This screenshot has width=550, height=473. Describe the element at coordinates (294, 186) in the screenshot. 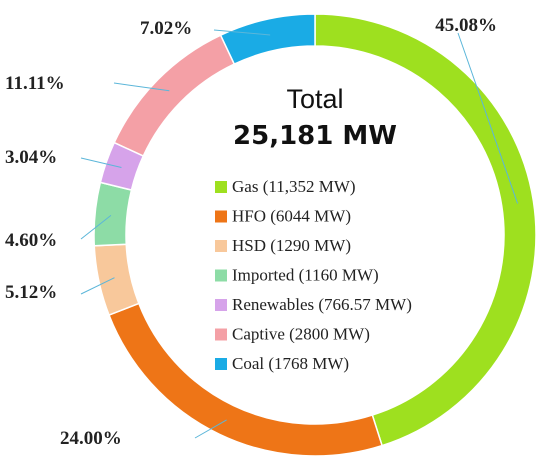

I see `legend-label-gas: Gas (11,352 MW)` at that location.